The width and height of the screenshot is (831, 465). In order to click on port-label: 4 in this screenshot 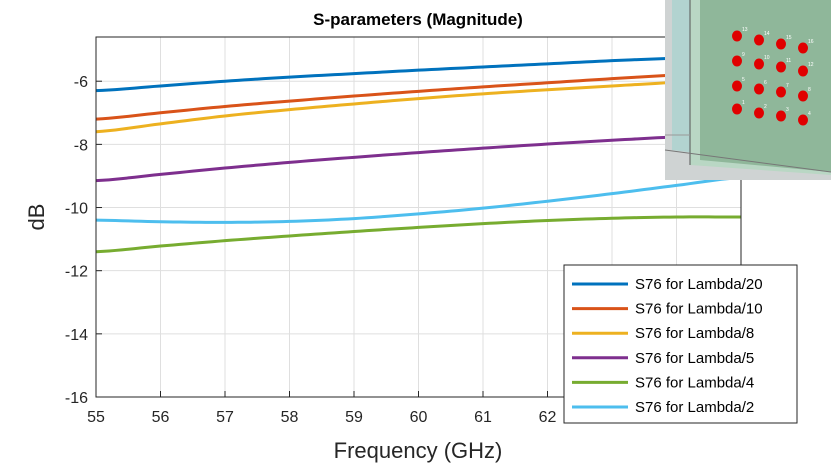, I will do `click(809, 114)`.